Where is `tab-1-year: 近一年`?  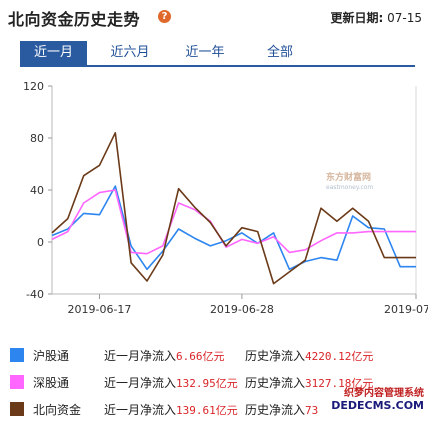
tab-1-year: 近一年 is located at coordinates (205, 52).